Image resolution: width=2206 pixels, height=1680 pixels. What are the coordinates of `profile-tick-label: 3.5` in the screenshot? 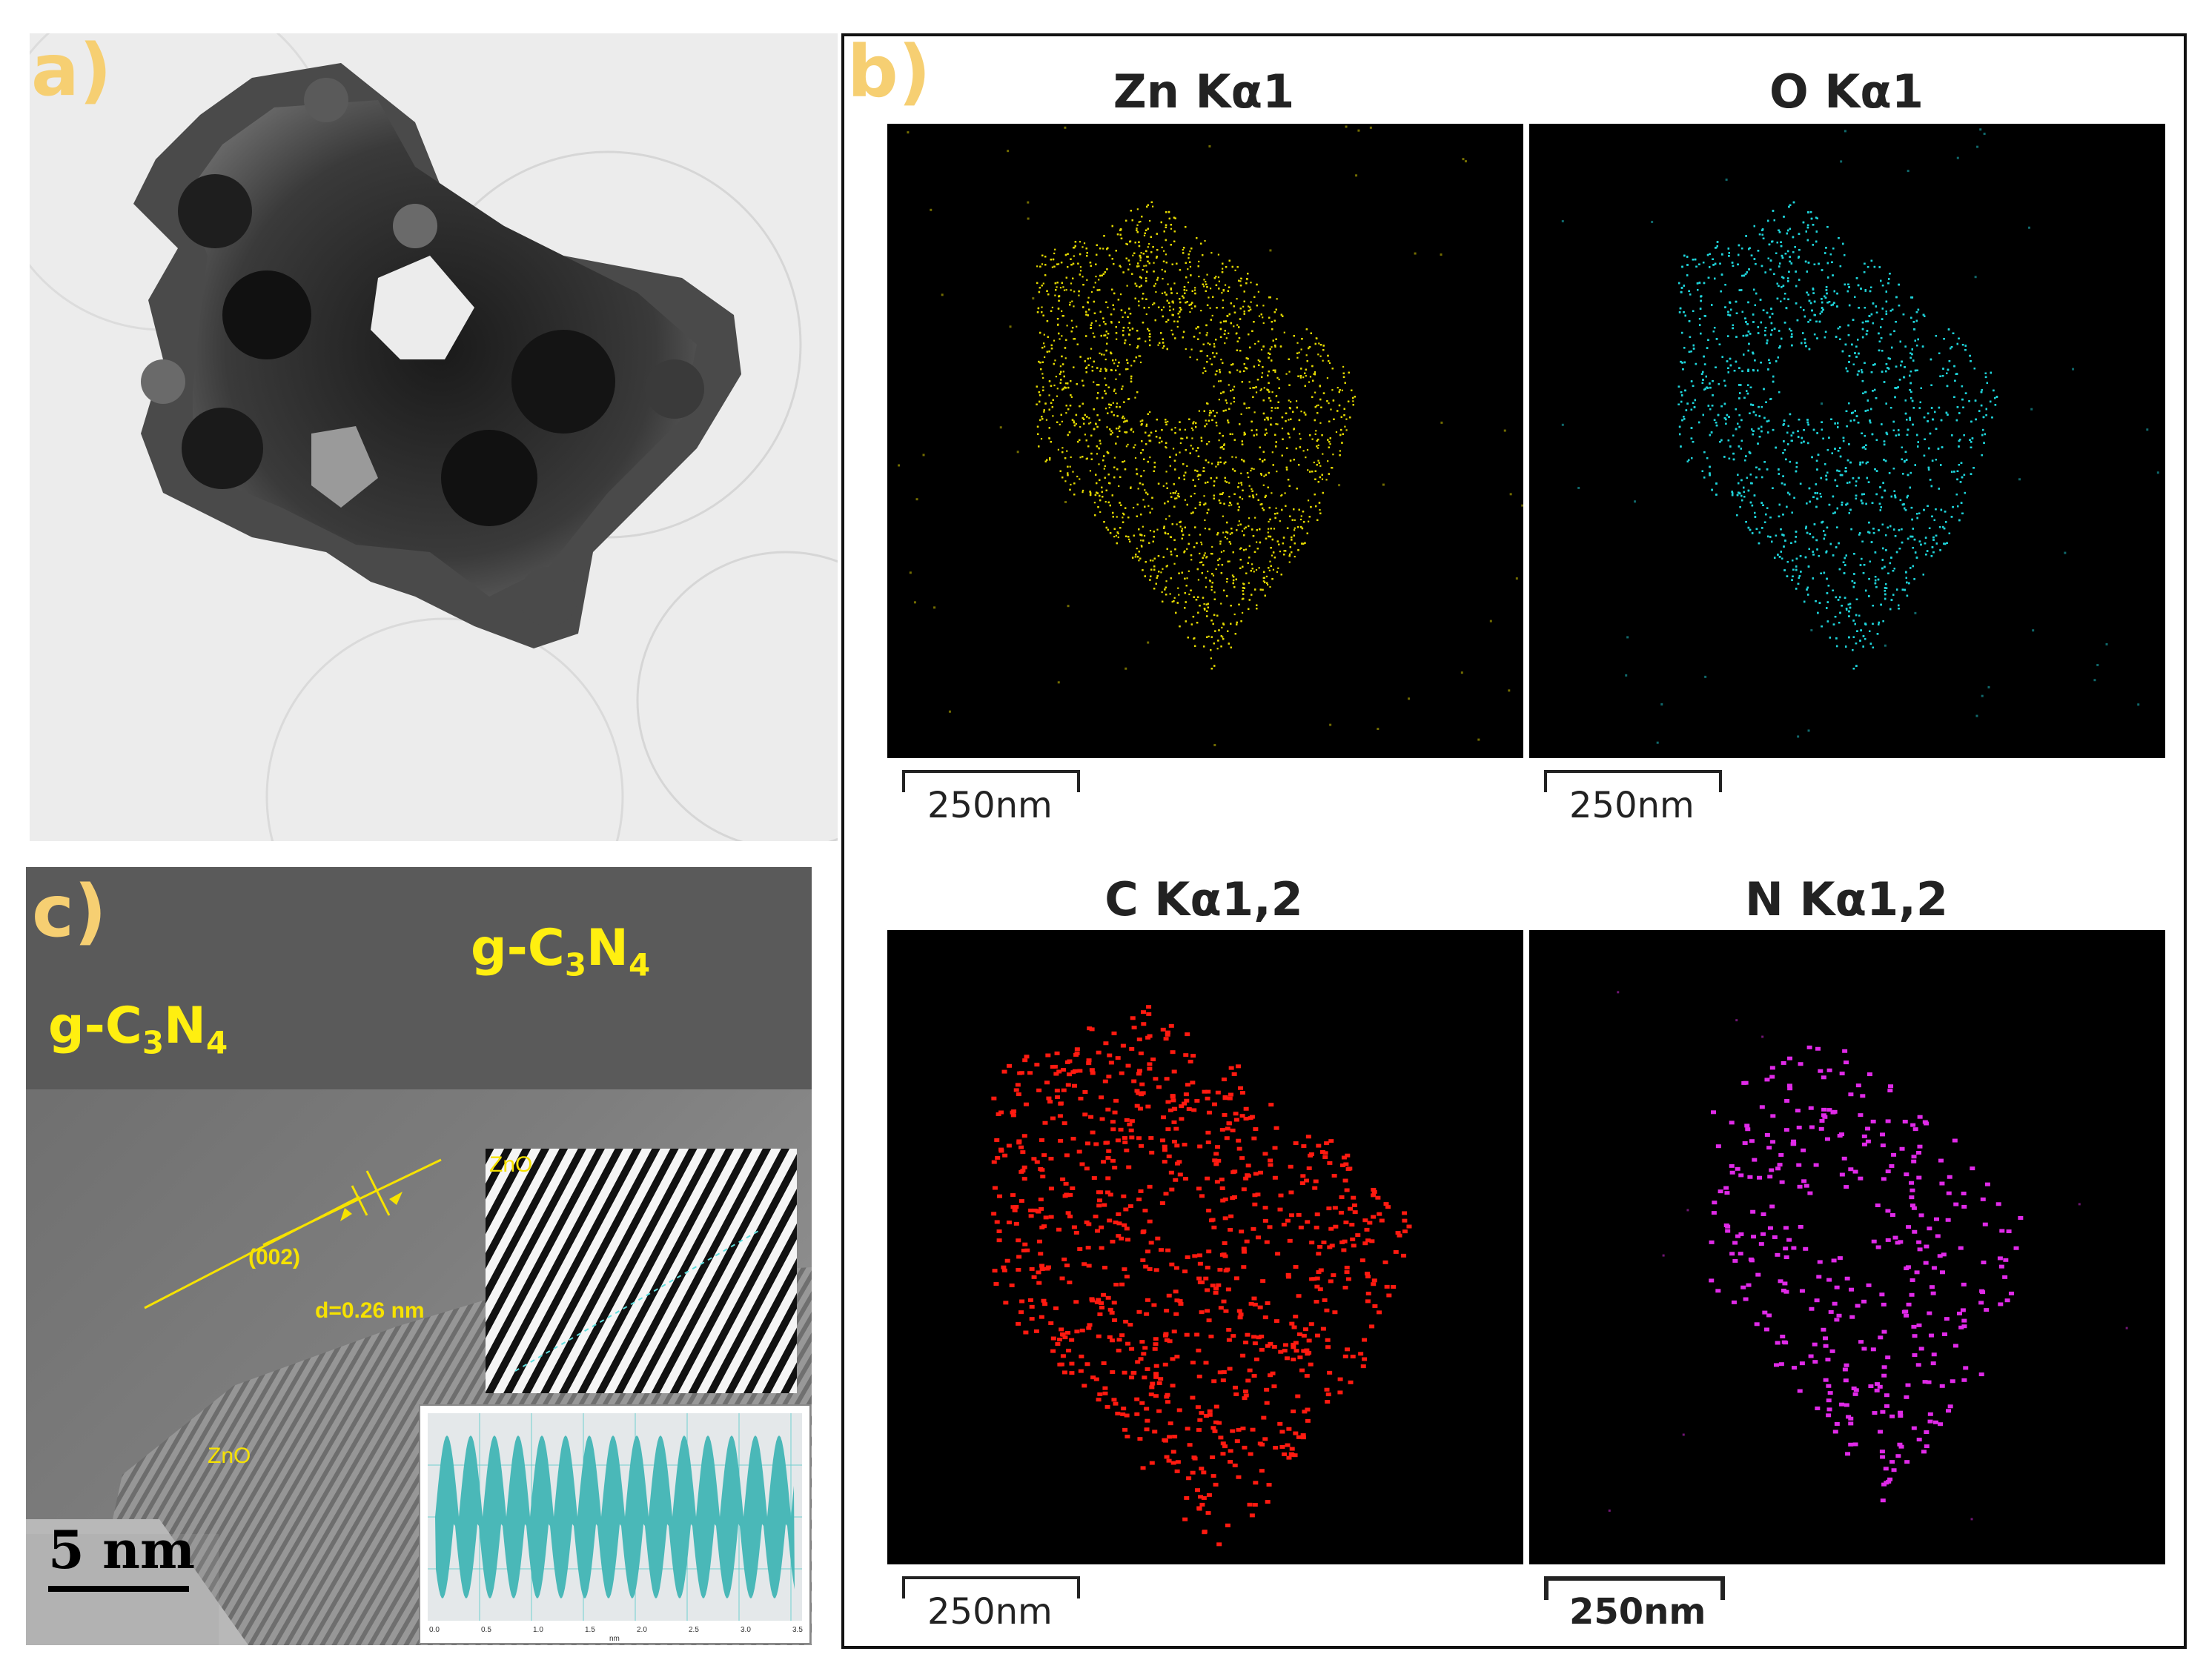 It's located at (797, 1630).